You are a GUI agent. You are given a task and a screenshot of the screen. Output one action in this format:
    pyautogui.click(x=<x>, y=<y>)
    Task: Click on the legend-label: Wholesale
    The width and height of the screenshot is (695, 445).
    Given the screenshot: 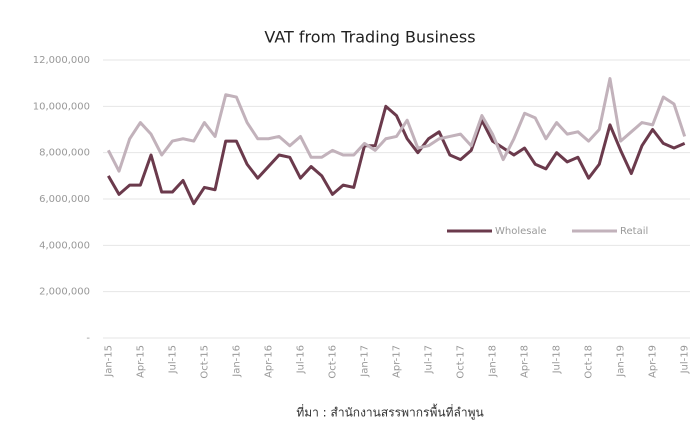 What is the action you would take?
    pyautogui.click(x=521, y=231)
    